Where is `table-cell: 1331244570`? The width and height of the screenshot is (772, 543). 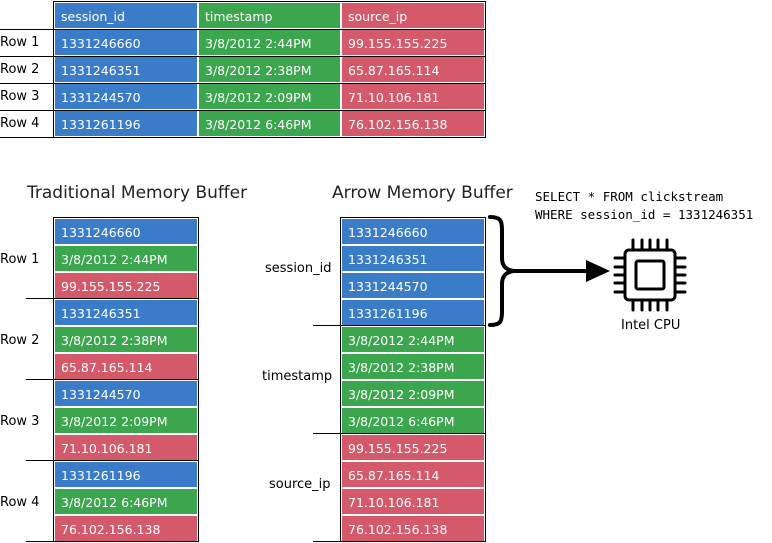 table-cell: 1331244570 is located at coordinates (126, 96).